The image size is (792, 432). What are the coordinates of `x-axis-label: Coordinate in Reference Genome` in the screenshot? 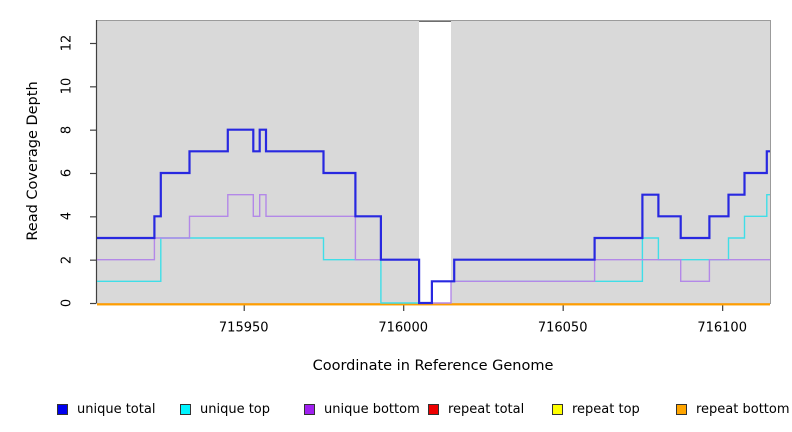 It's located at (433, 366).